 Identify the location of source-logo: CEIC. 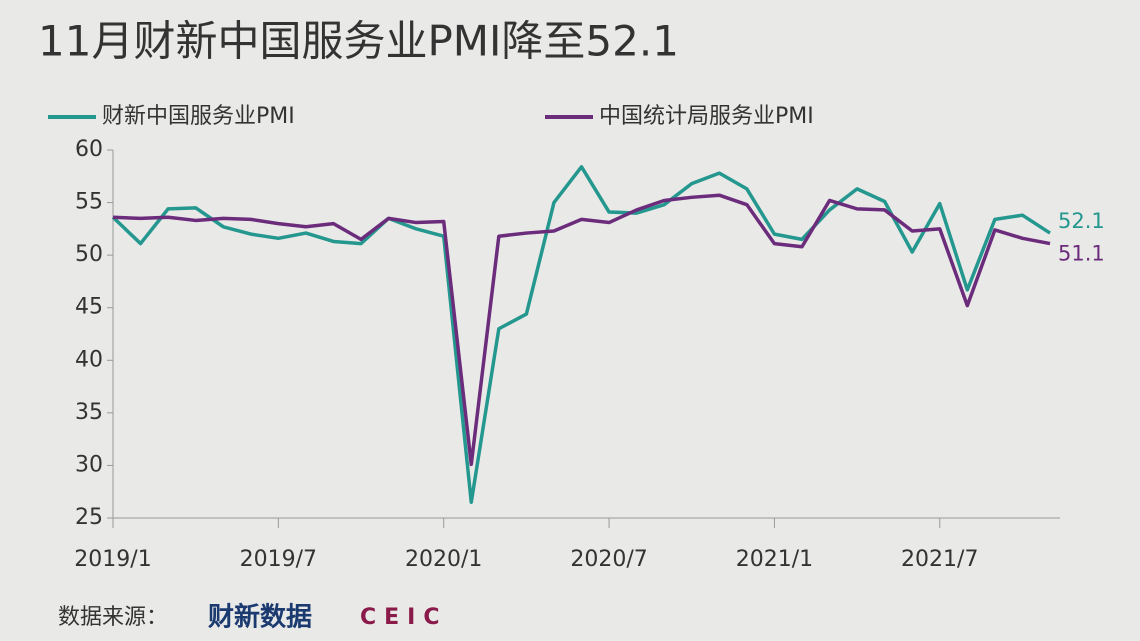
(404, 617).